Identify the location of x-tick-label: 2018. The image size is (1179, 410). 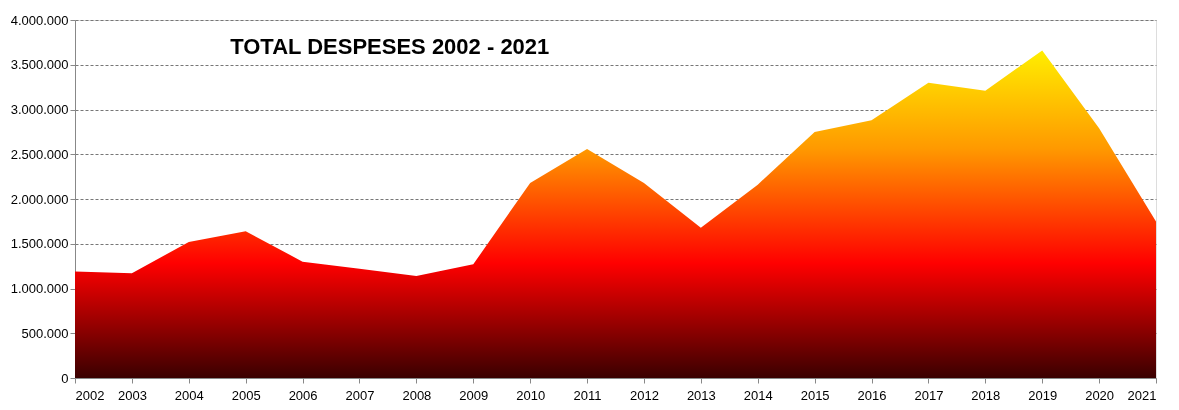
(986, 395).